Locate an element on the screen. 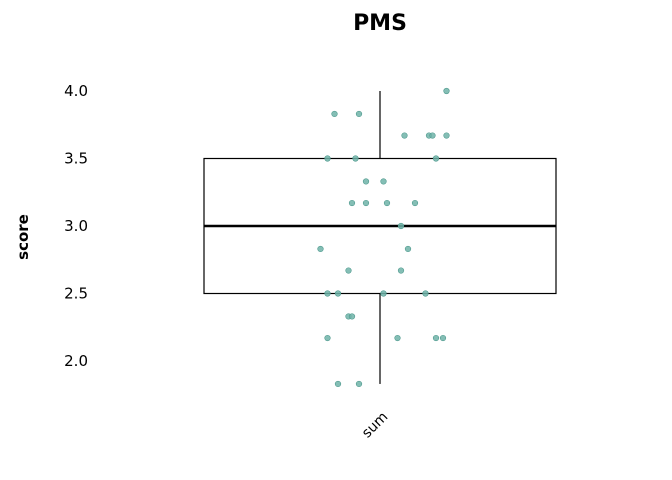 This screenshot has height=480, width=672. y-tick-label: 3.0 is located at coordinates (76, 226).